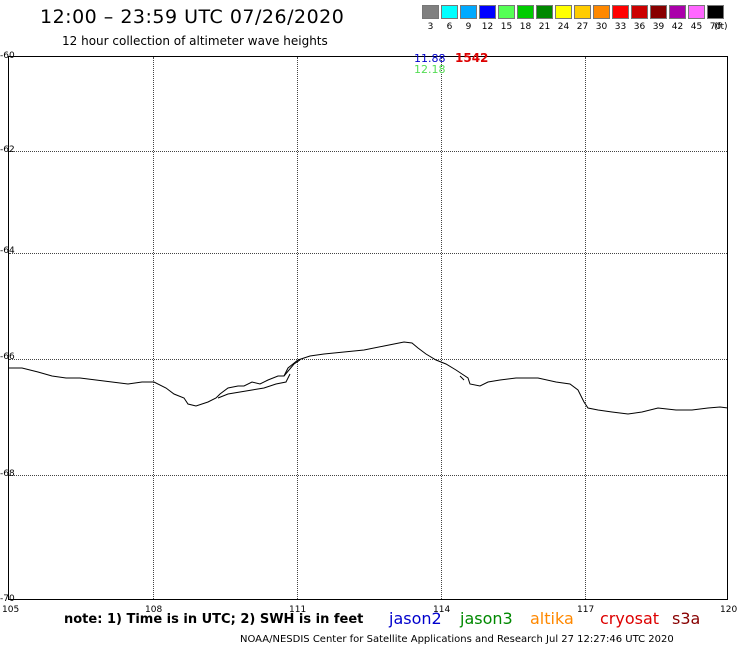 The image size is (740, 650). What do you see at coordinates (552, 618) in the screenshot?
I see `satellite-altika: altika` at bounding box center [552, 618].